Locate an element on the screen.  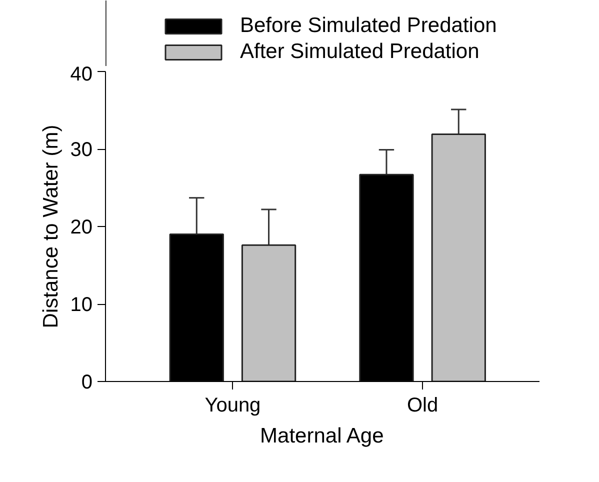
x-tick-label: Old is located at coordinates (422, 405).